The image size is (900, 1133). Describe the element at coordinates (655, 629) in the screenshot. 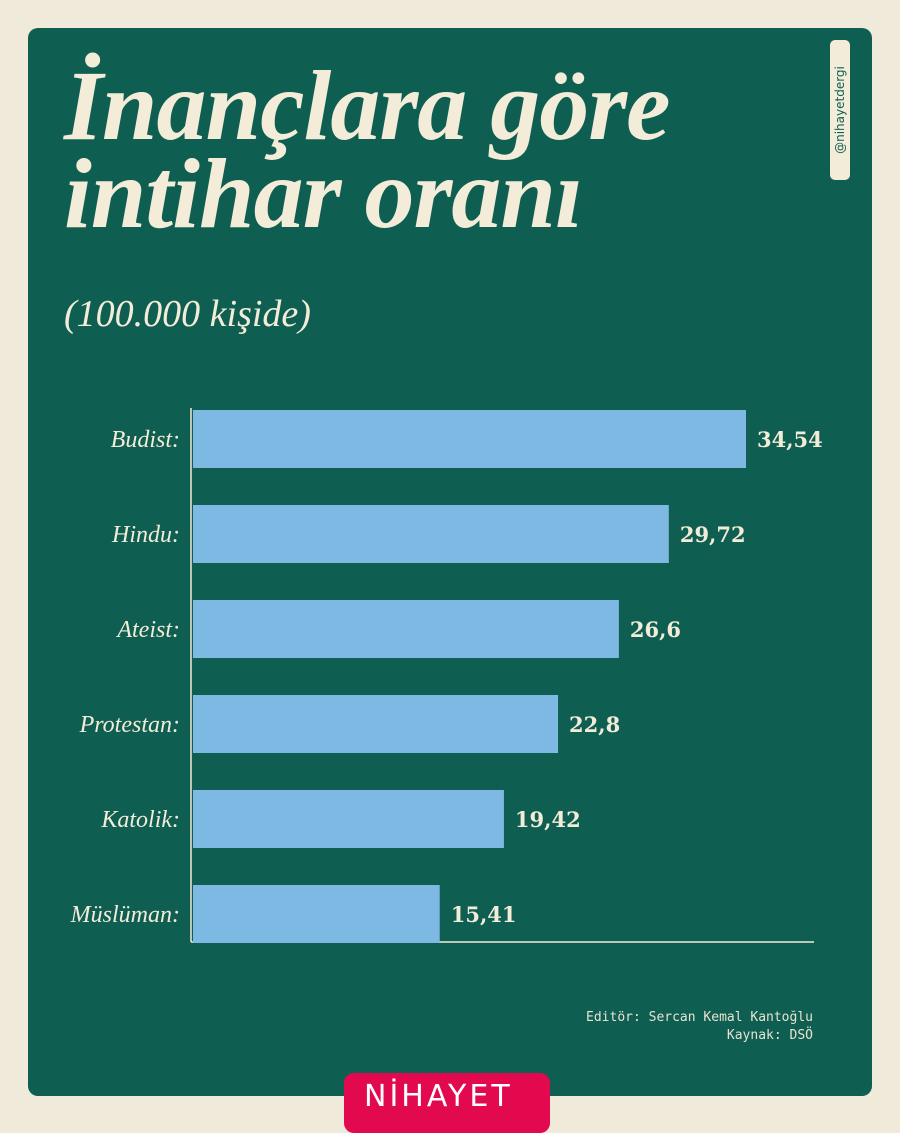

I see `data-label-2: 26,6` at that location.